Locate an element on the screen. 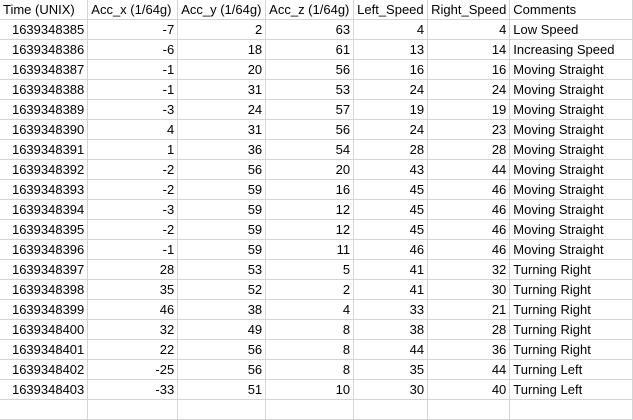  cell-time: 1639348387 is located at coordinates (44, 69).